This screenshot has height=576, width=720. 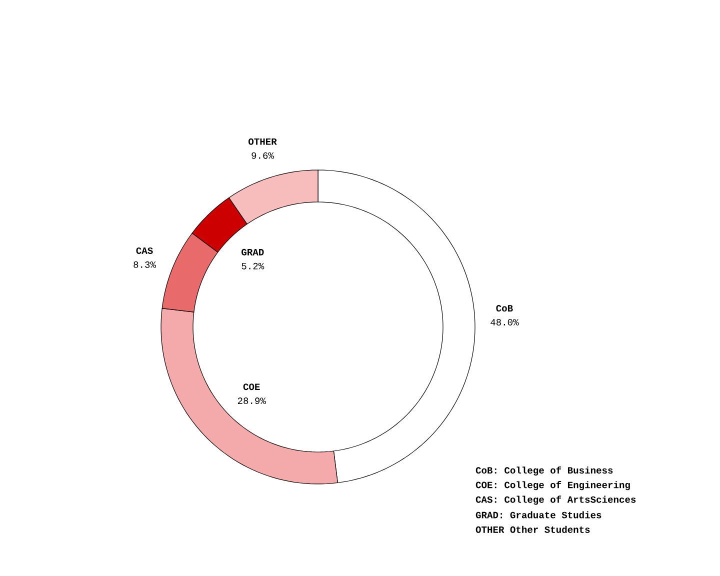 I want to click on slice-label: OTHER, so click(x=262, y=141).